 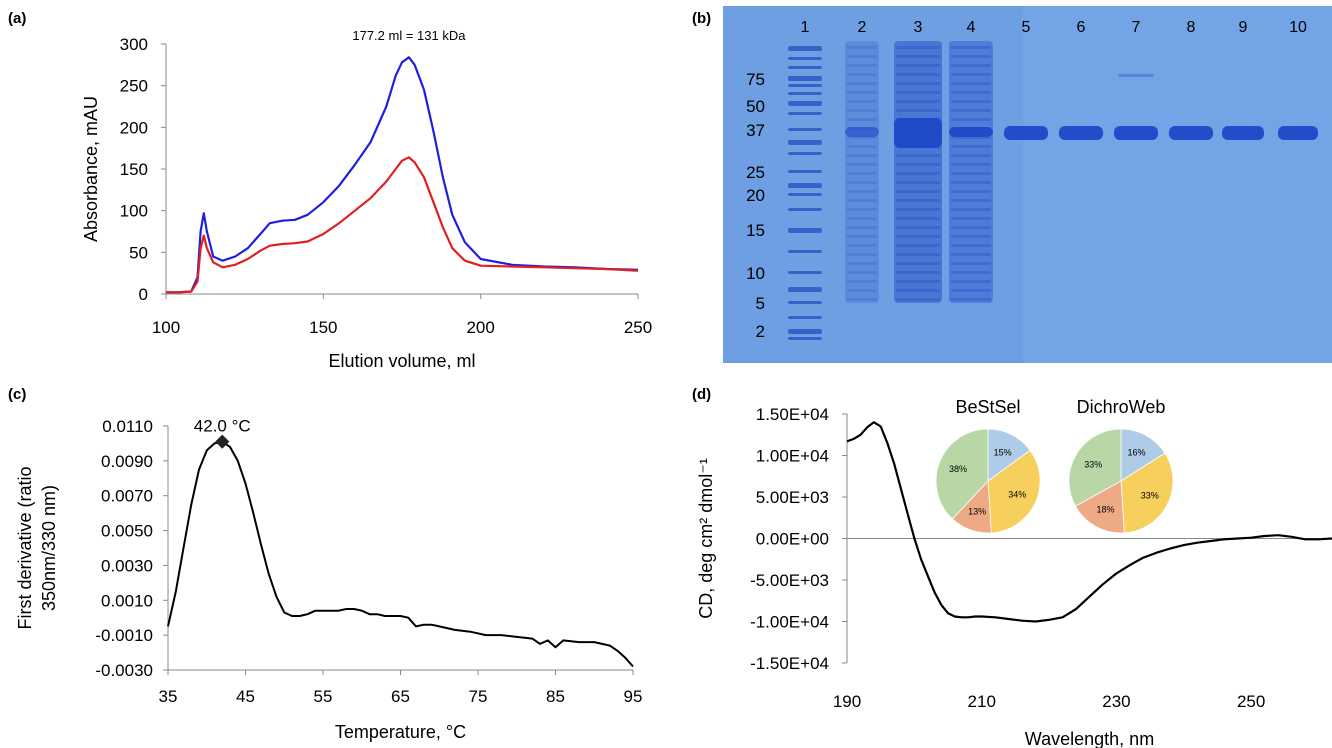 I want to click on x-tick-label: 95, so click(x=633, y=696).